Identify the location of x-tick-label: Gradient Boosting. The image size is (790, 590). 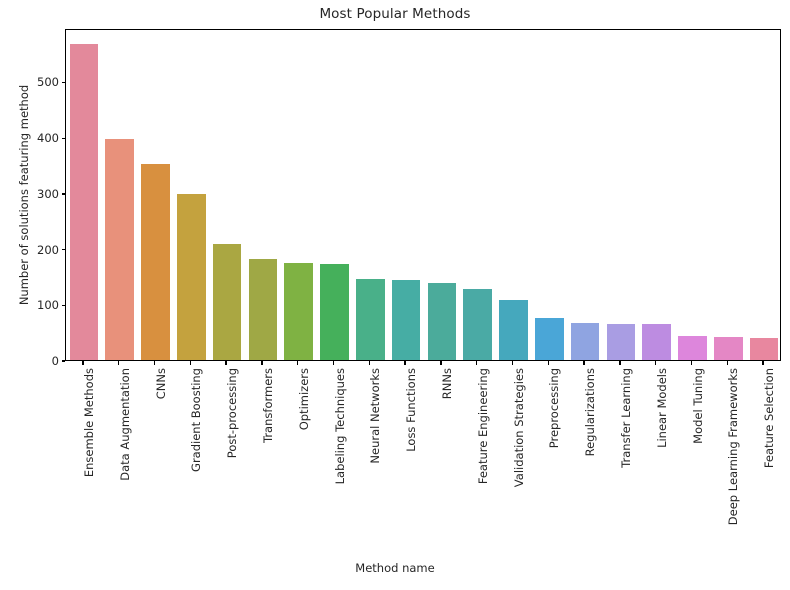
(196, 420).